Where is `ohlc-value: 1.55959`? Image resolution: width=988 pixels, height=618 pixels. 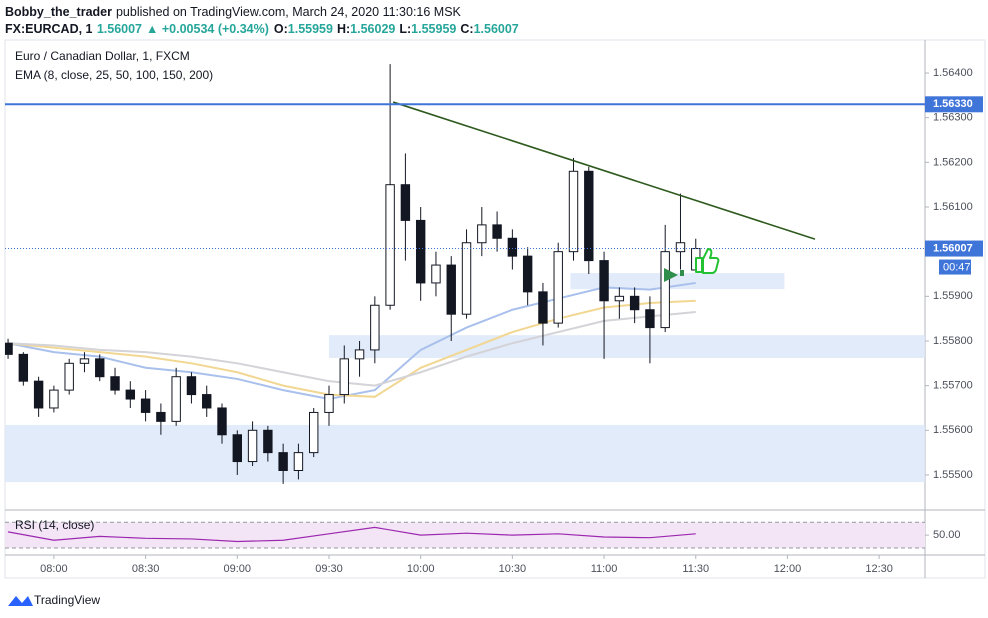 ohlc-value: 1.55959 is located at coordinates (310, 29).